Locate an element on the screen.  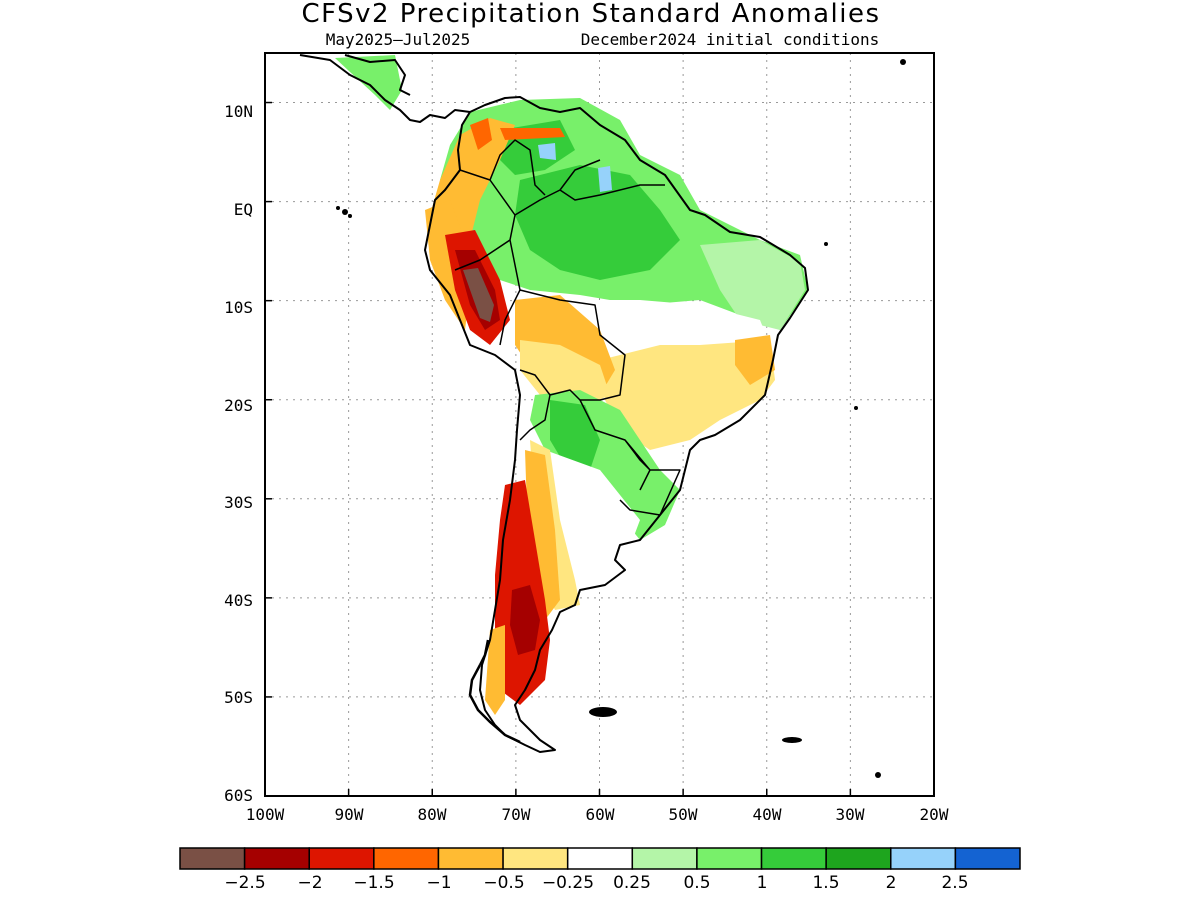
colorbar-label: −1 is located at coordinates (438, 883).